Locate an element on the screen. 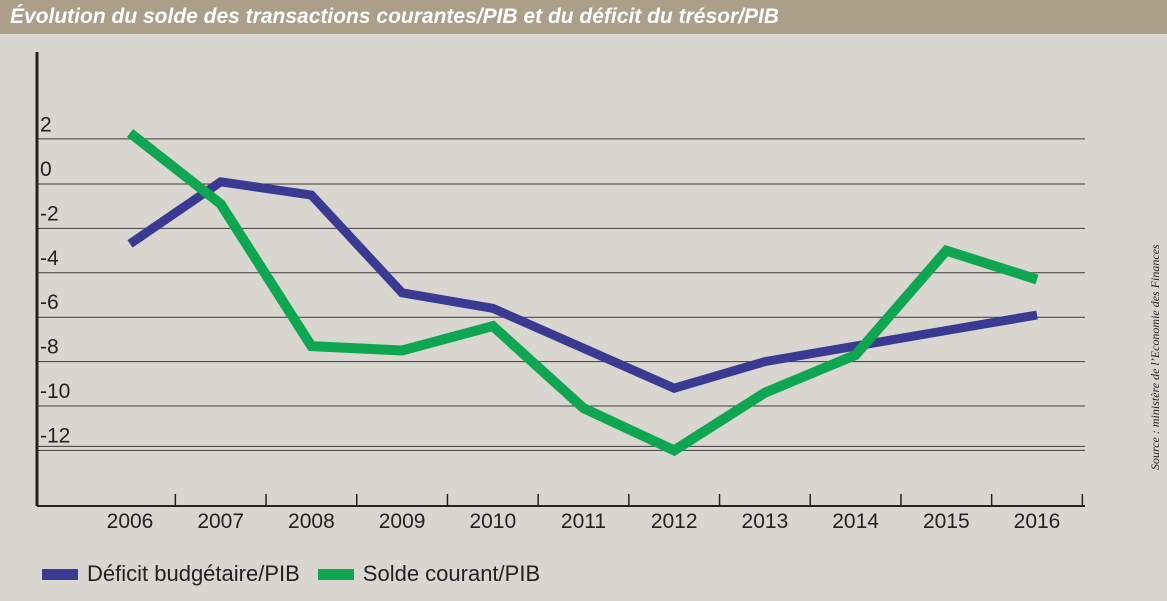  x-tick-label: 2008 is located at coordinates (311, 521).